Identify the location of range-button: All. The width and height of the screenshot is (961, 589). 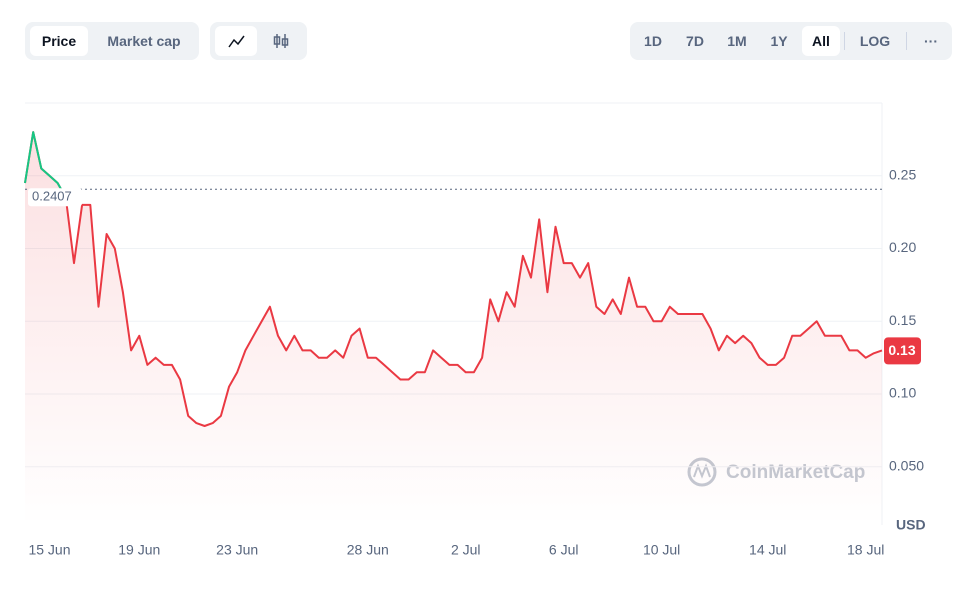
(821, 41).